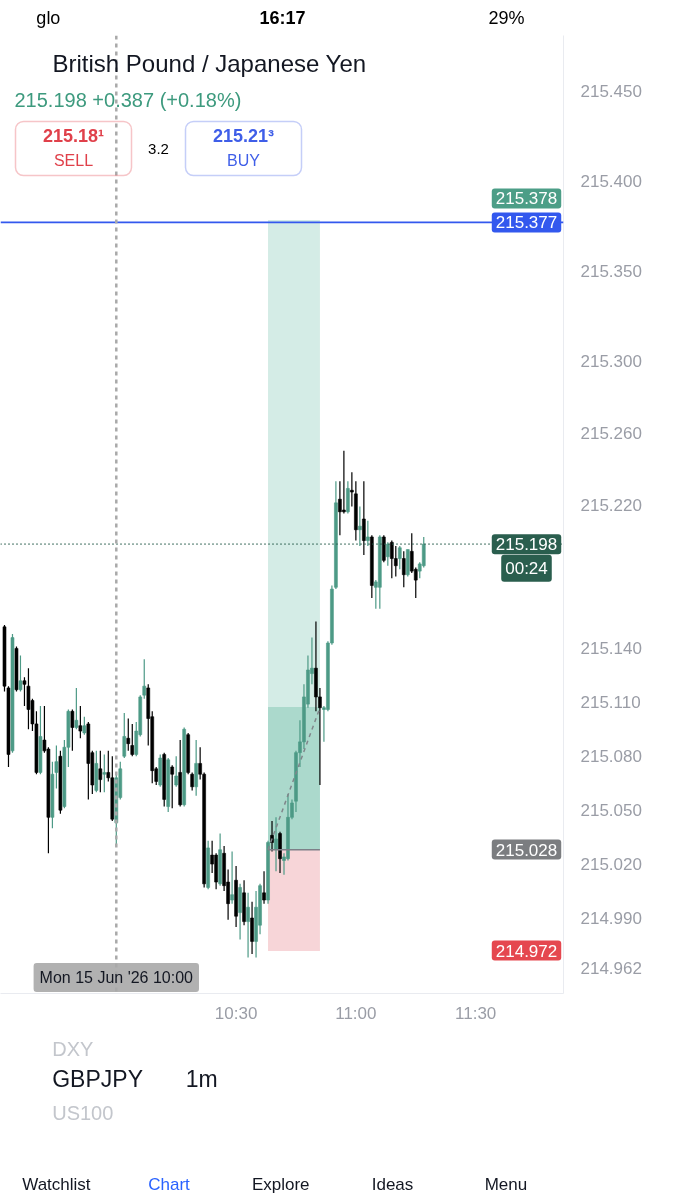 This screenshot has height=1200, width=675. What do you see at coordinates (506, 17) in the screenshot?
I see `text: 29%` at bounding box center [506, 17].